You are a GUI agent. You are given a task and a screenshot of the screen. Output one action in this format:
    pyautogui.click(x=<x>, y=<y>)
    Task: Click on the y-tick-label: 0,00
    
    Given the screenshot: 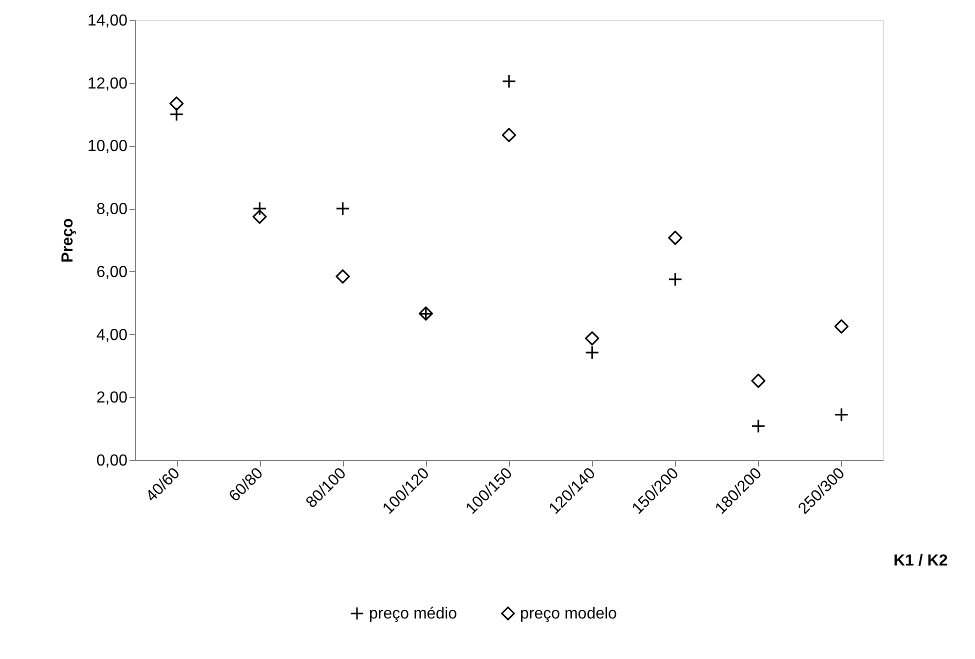 What is the action you would take?
    pyautogui.click(x=112, y=461)
    